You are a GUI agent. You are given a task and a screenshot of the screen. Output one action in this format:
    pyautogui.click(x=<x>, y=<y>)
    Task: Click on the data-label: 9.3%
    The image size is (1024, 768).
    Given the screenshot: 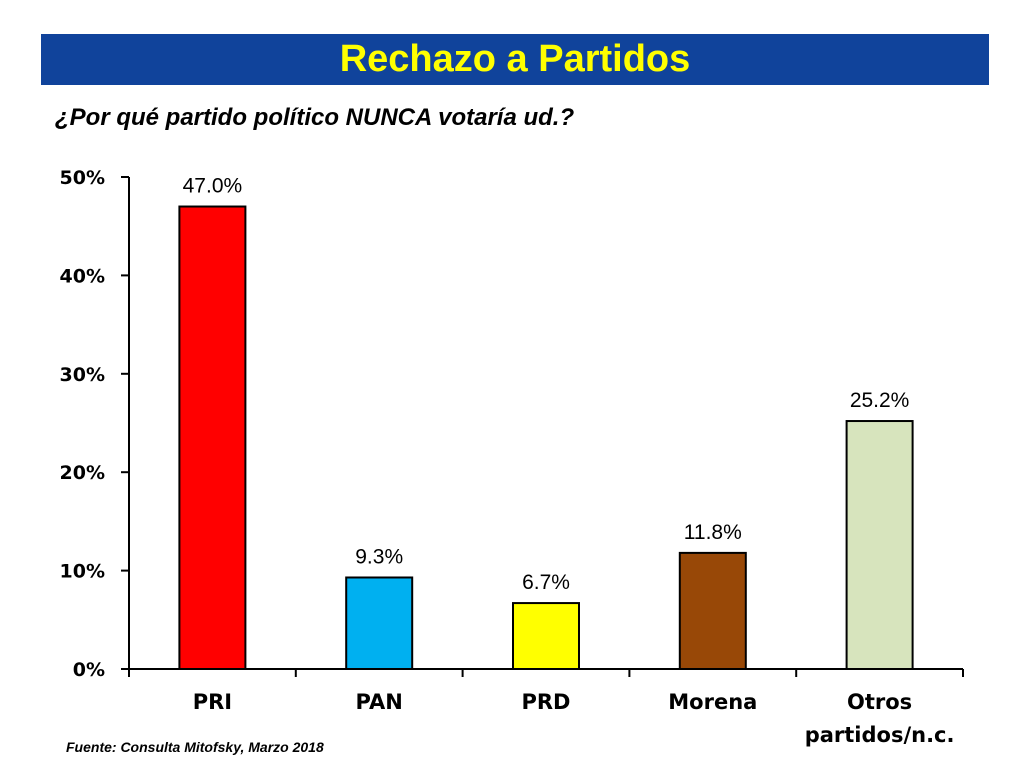 What is the action you would take?
    pyautogui.click(x=379, y=556)
    